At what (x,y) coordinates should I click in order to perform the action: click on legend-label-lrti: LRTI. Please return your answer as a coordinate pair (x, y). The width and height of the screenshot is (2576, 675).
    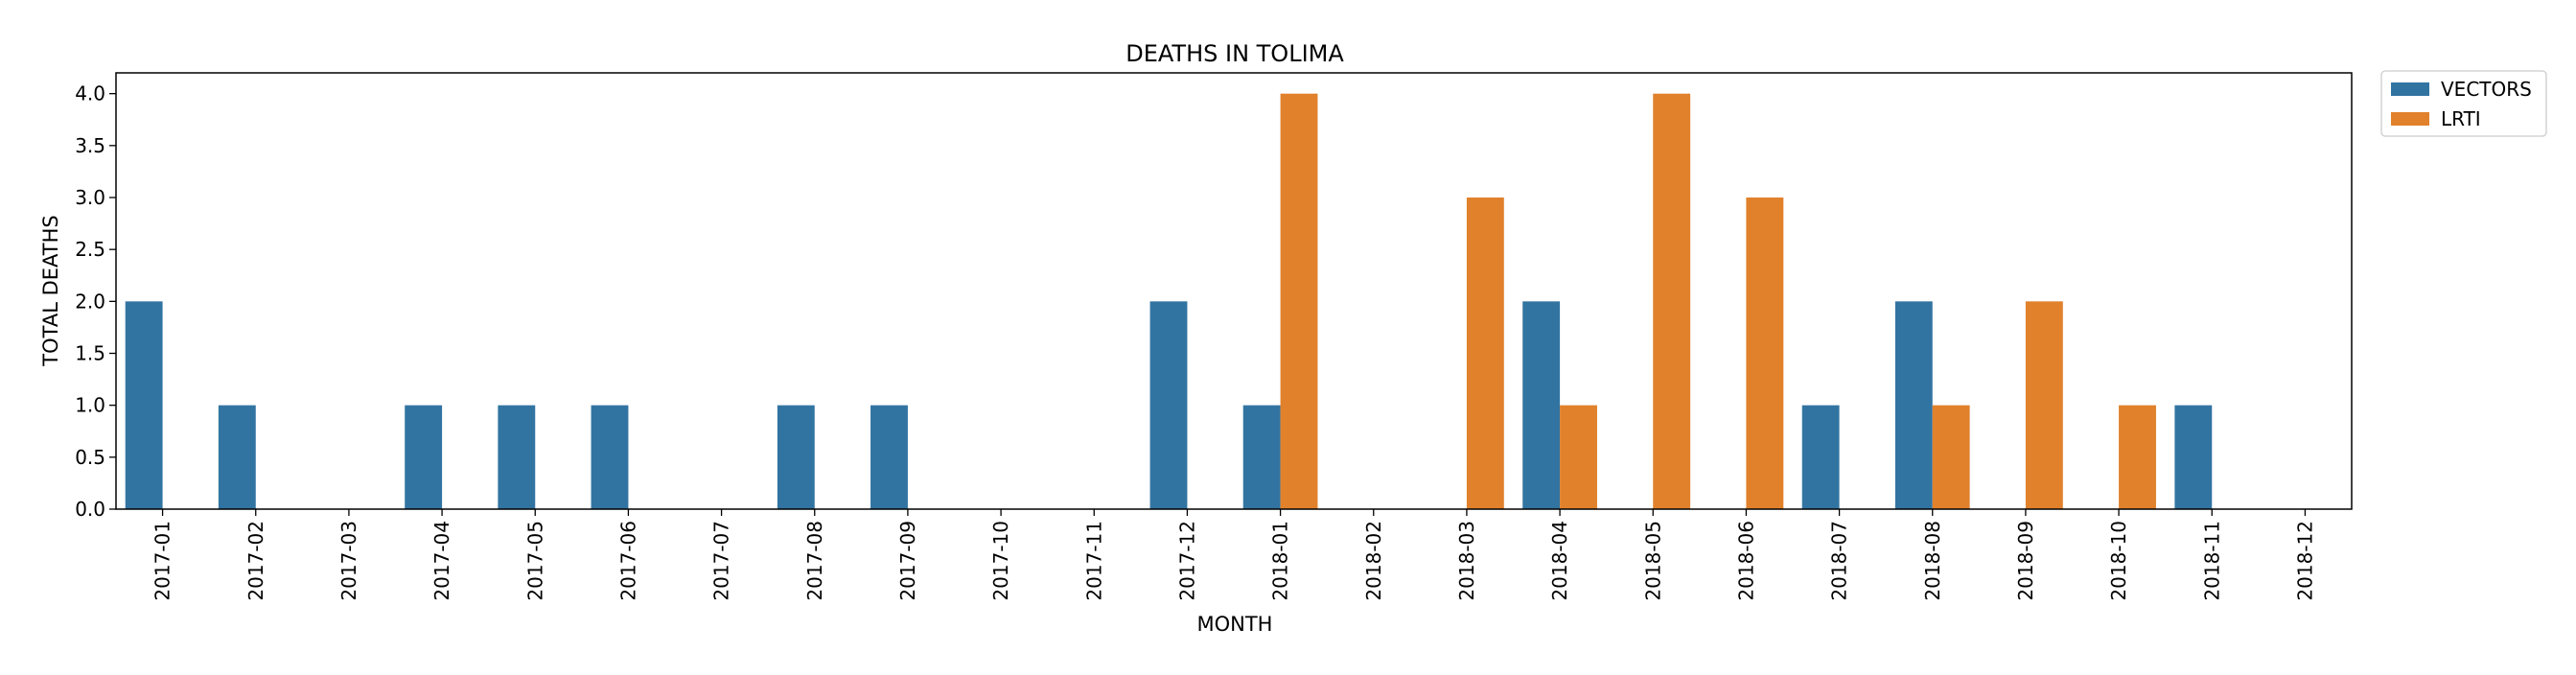
    Looking at the image, I should click on (2461, 118).